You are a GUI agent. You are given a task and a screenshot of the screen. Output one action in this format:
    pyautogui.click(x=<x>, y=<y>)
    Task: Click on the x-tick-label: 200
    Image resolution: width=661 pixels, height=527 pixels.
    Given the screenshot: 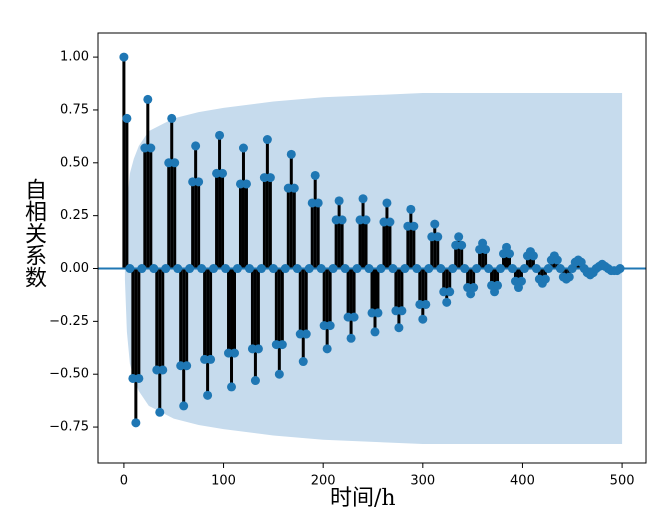 What is the action you would take?
    pyautogui.click(x=323, y=481)
    